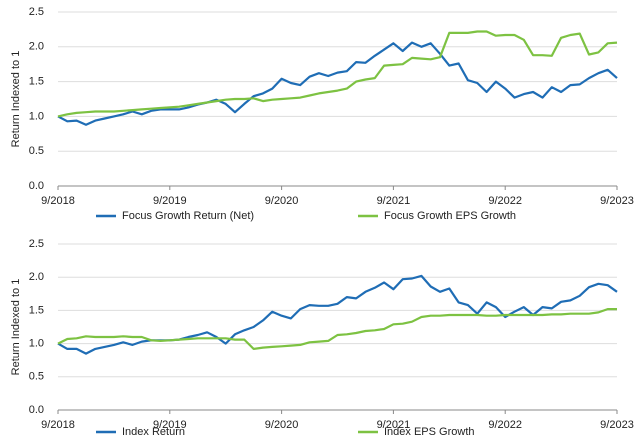  Describe the element at coordinates (450, 216) in the screenshot. I see `legend-label: Focus Growth EPS Growth` at that location.